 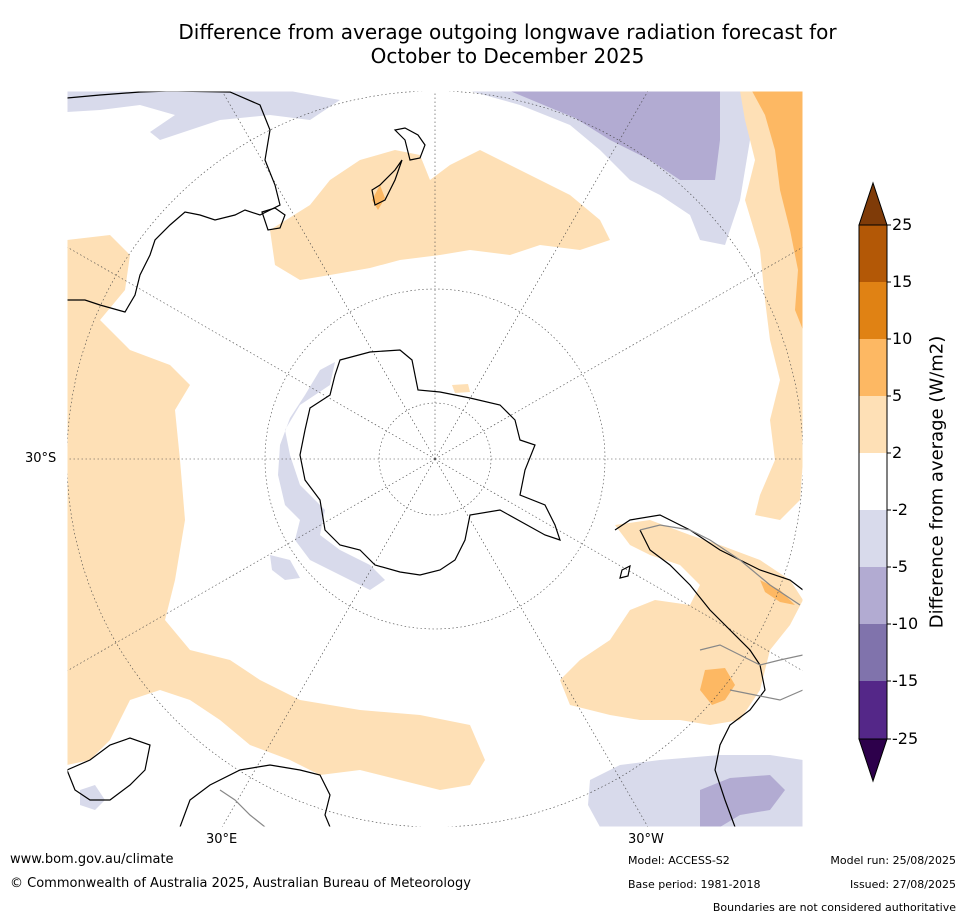 I want to click on negative-anomaly-near-antarctica, so click(x=331, y=476).